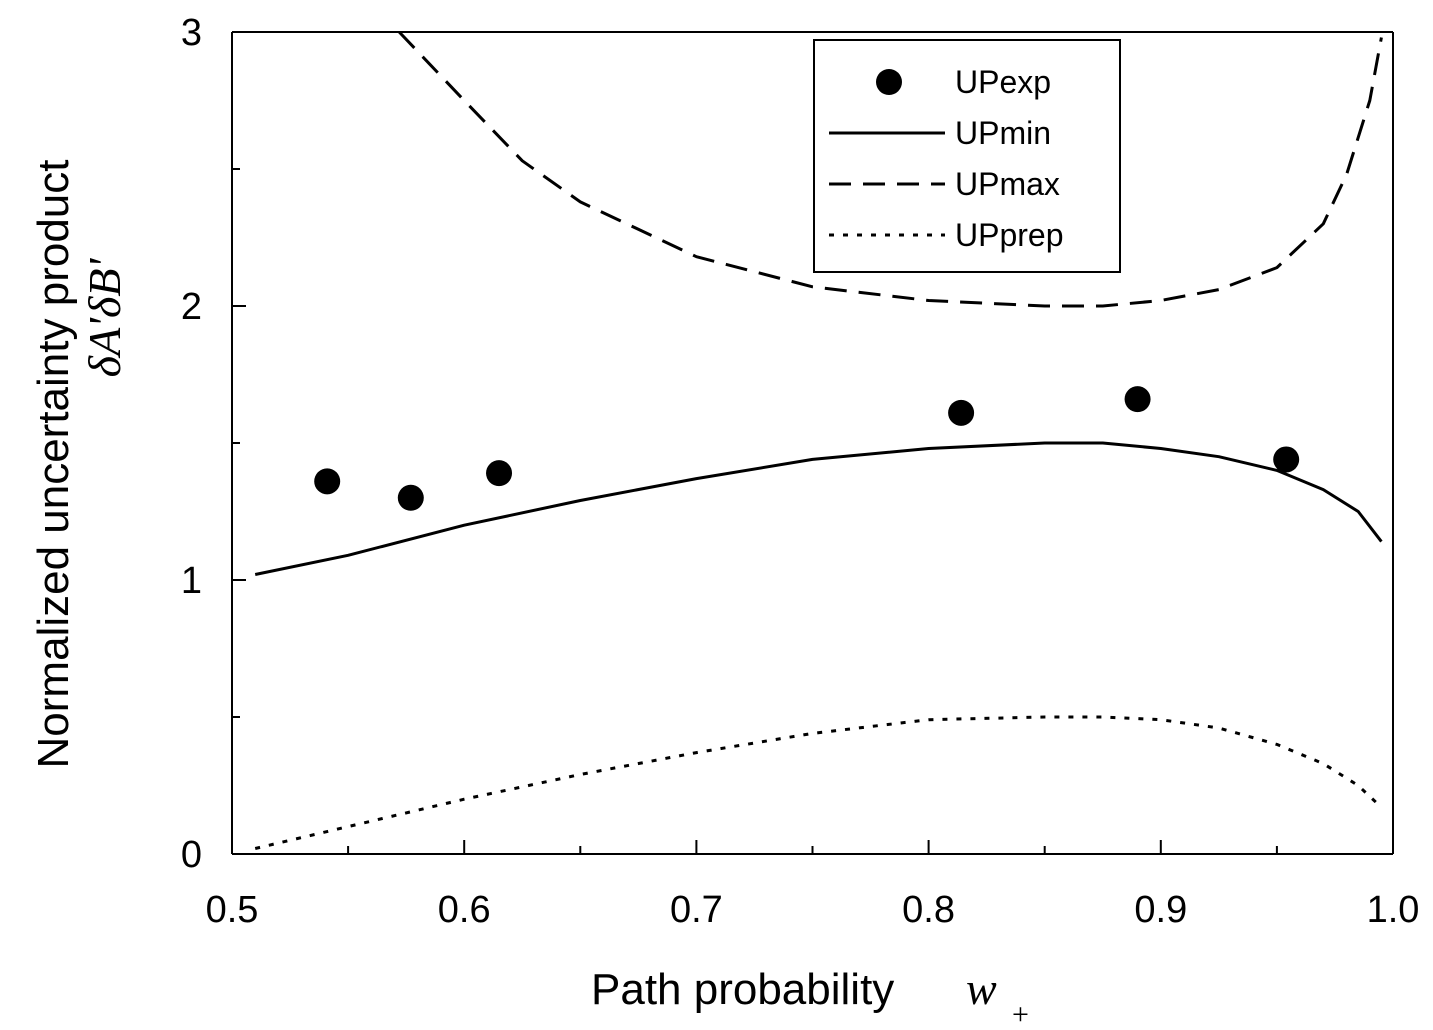  Describe the element at coordinates (1003, 82) in the screenshot. I see `legend-label-upexp: UPexp` at that location.